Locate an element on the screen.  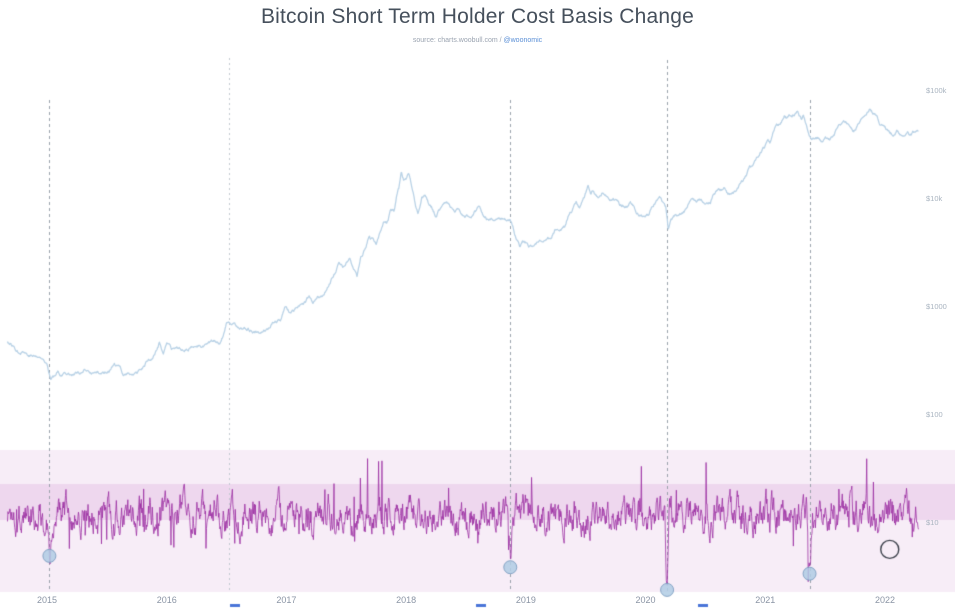
y-tick-label: $10k is located at coordinates (934, 198).